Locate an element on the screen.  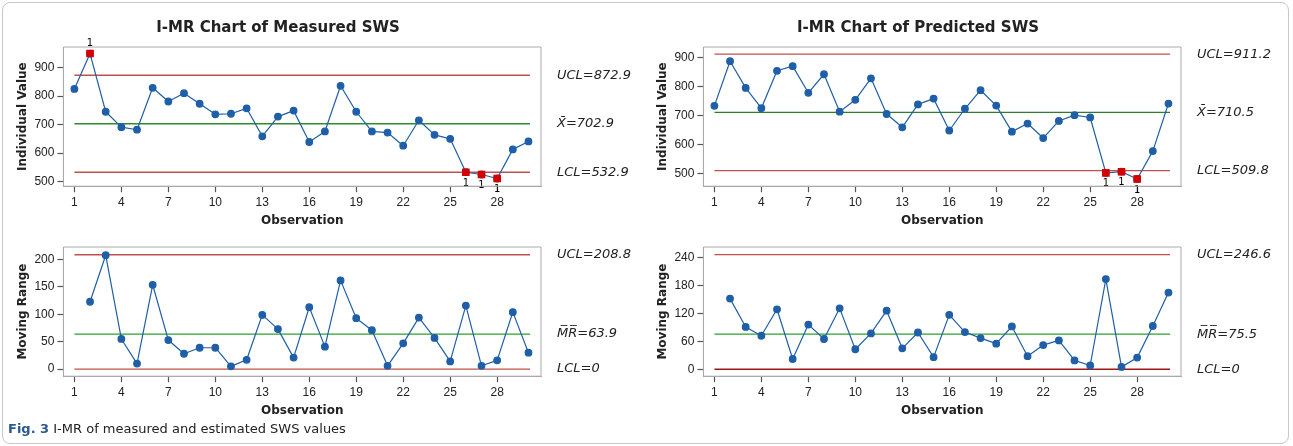
ref-line-label: X̄=702.9 is located at coordinates (585, 123).